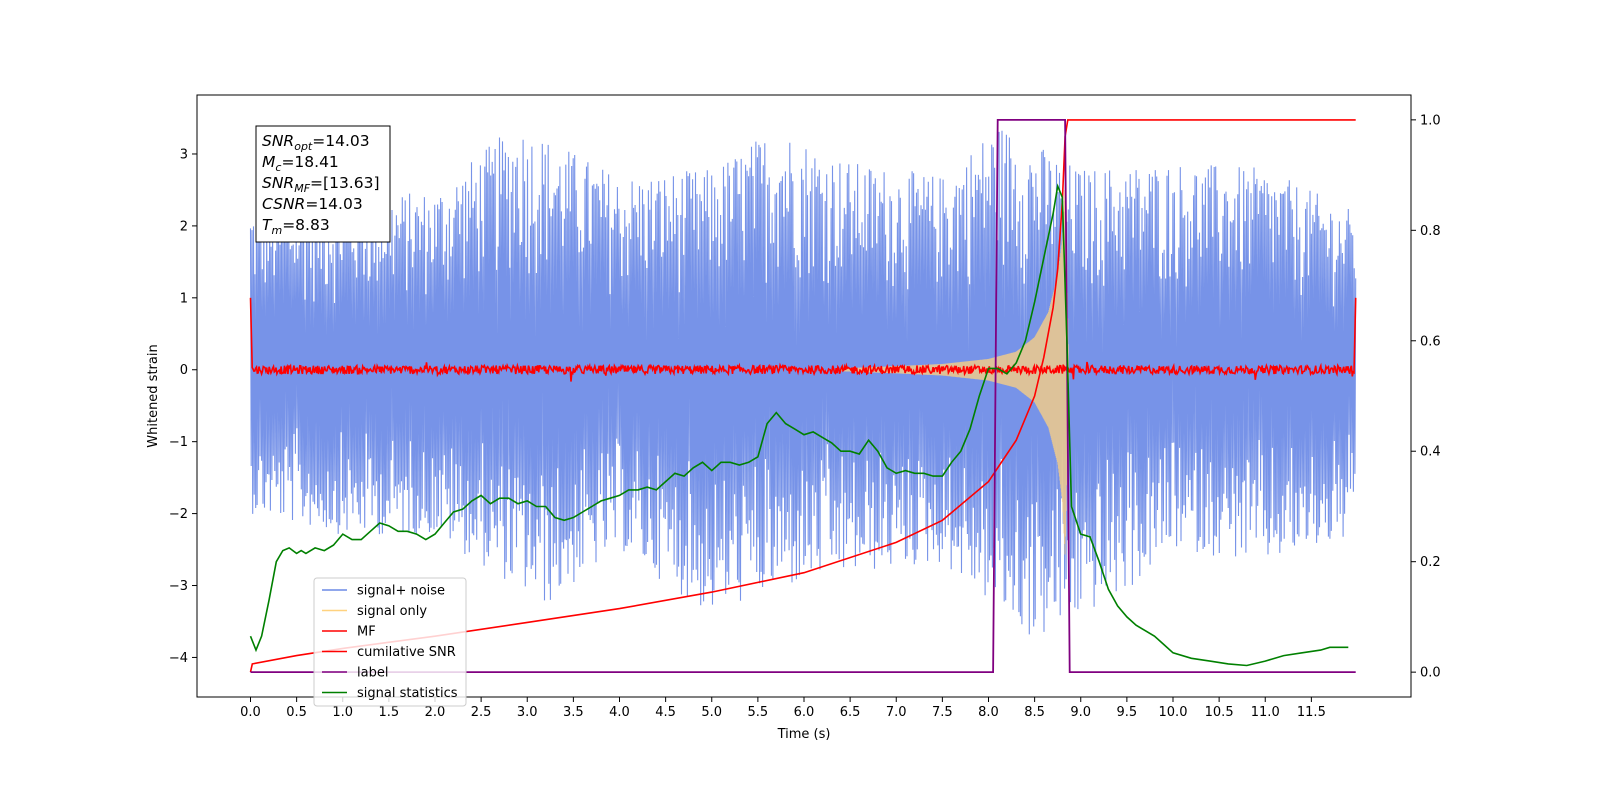  Describe the element at coordinates (178, 514) in the screenshot. I see `y-tick-label: −2` at that location.